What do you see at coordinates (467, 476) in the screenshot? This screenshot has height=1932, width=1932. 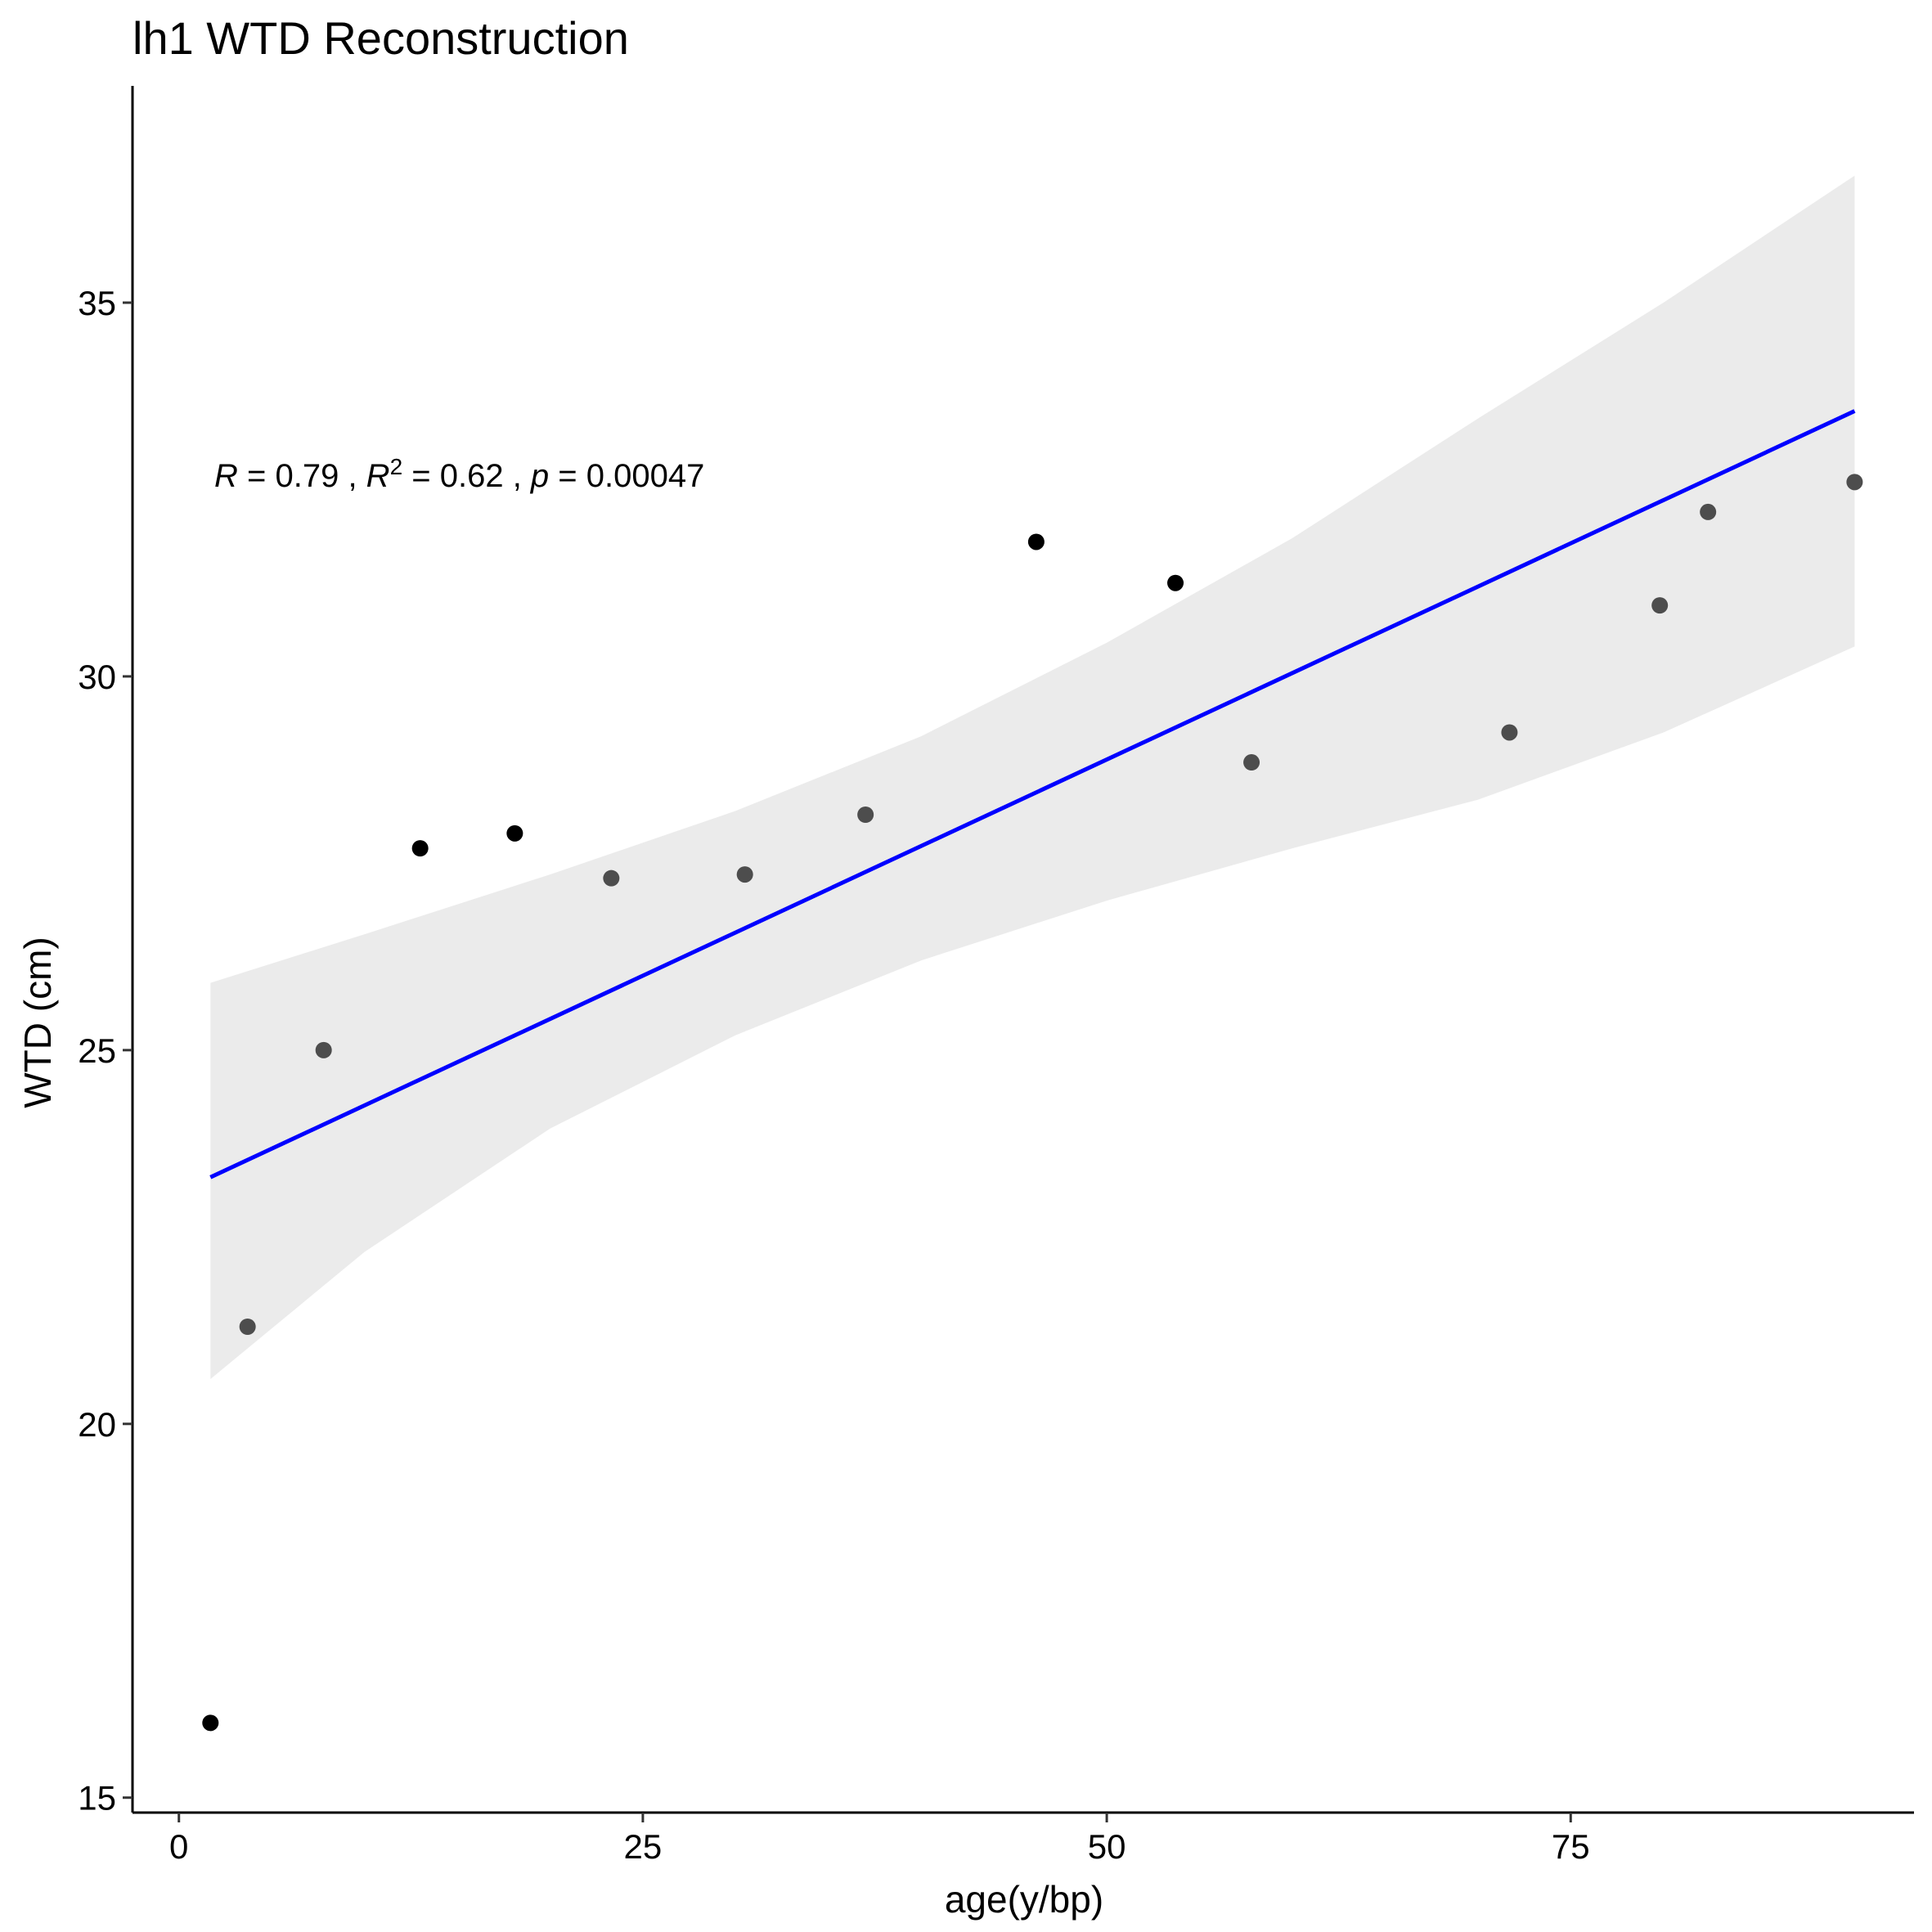 I see `r2-value: = 0.62 ,` at bounding box center [467, 476].